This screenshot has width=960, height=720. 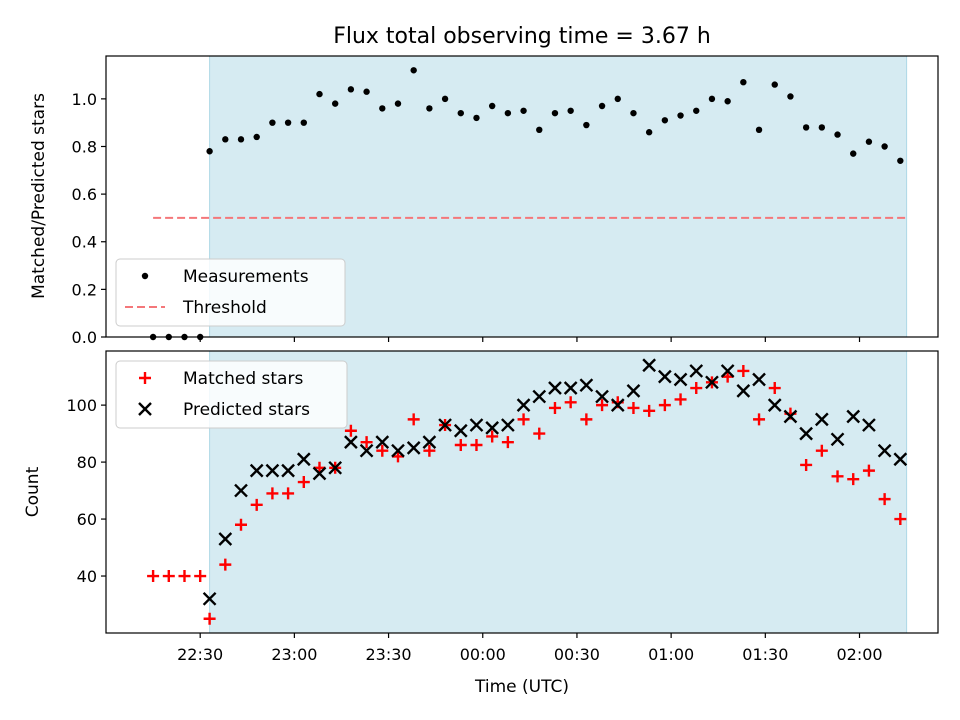 What do you see at coordinates (39, 196) in the screenshot?
I see `top-y-axis-label: Matched/Predicted stars` at bounding box center [39, 196].